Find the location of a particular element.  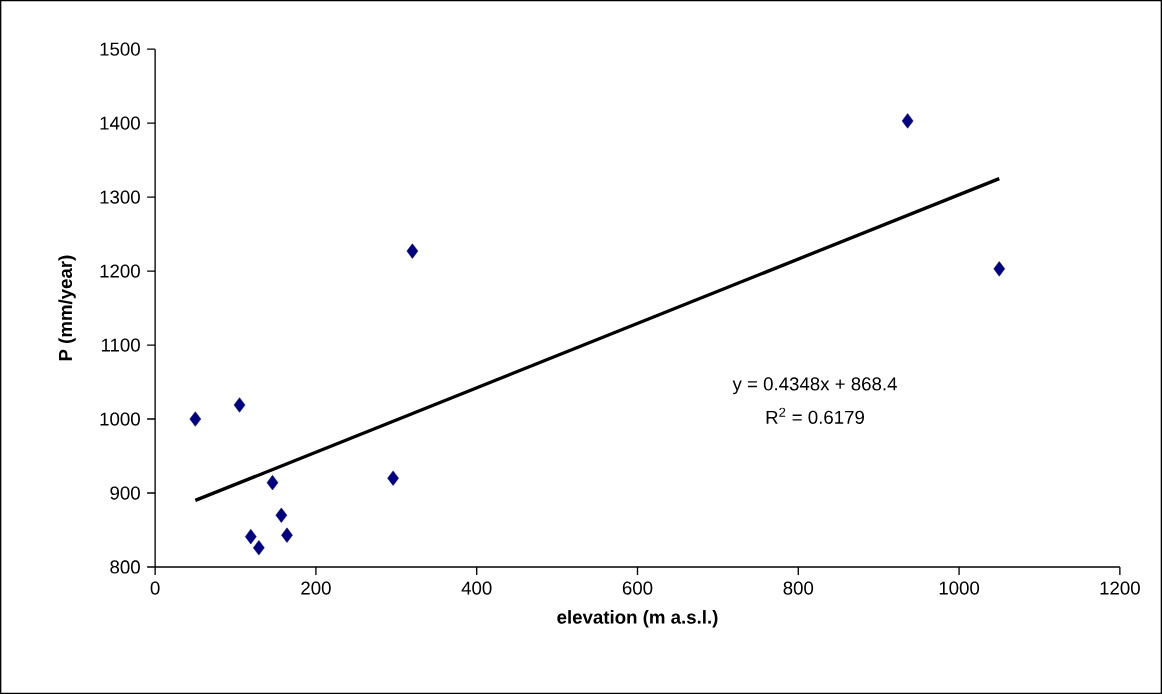

x-tick-label: 0 is located at coordinates (155, 588).